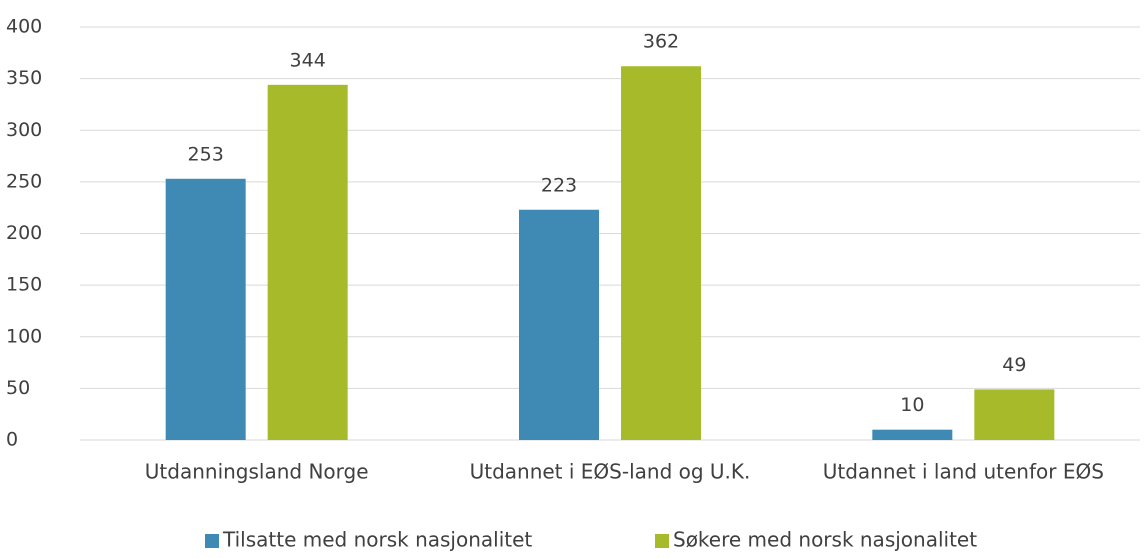 The image size is (1145, 558). Describe the element at coordinates (825, 540) in the screenshot. I see `legend-label: Søkere med norsk nasjonalitet` at that location.